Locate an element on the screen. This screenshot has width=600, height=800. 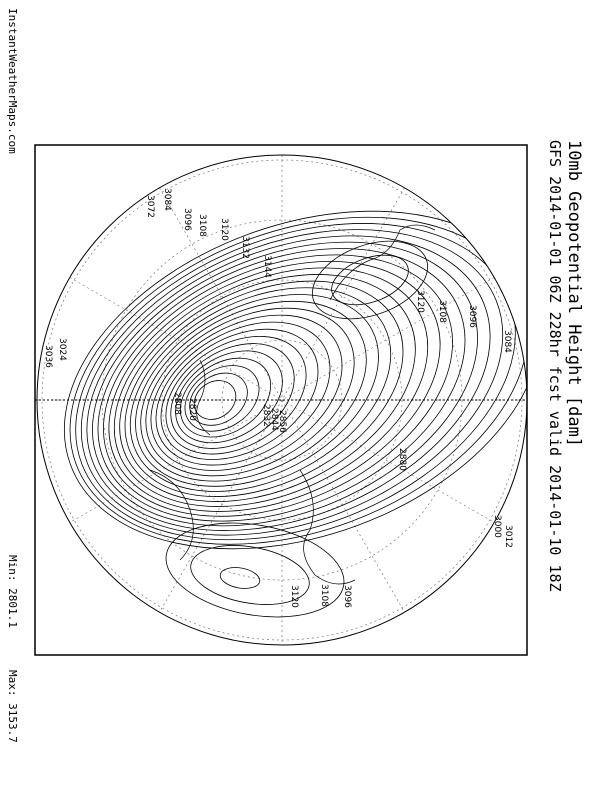
contour-label: 2832 is located at coordinates (266, 415).